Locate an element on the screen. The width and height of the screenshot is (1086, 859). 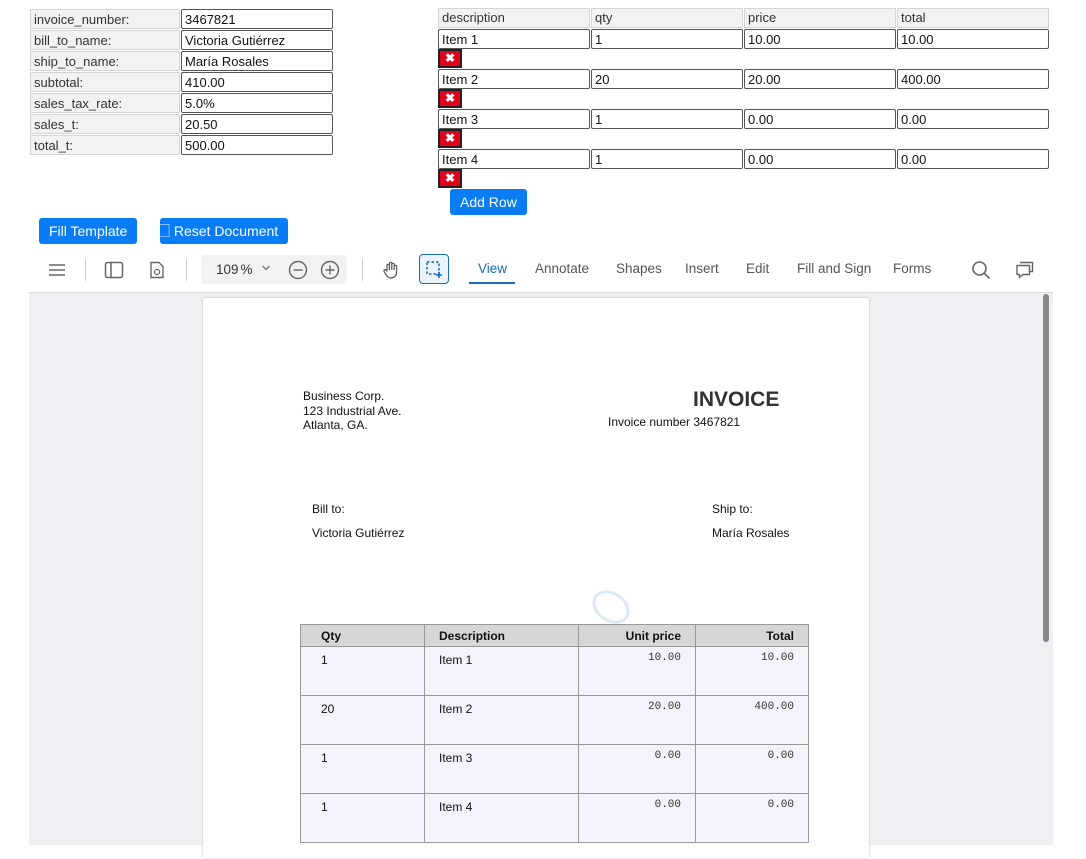
field-row: invoice_number: is located at coordinates (181, 19).